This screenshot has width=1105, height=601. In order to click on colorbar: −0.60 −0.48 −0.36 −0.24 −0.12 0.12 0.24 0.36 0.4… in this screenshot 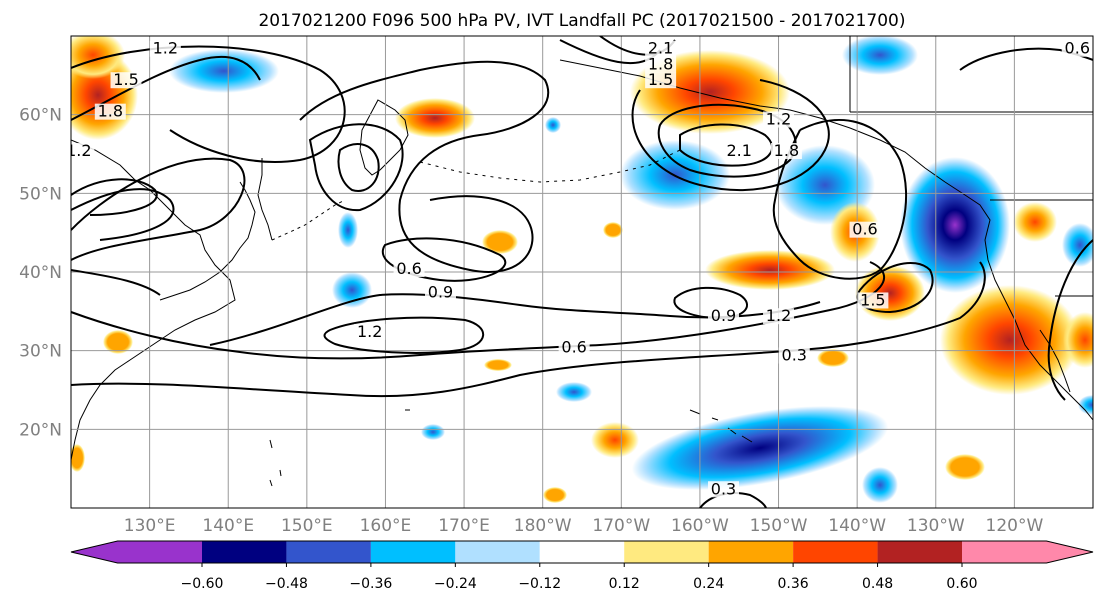, I will do `click(582, 566)`.